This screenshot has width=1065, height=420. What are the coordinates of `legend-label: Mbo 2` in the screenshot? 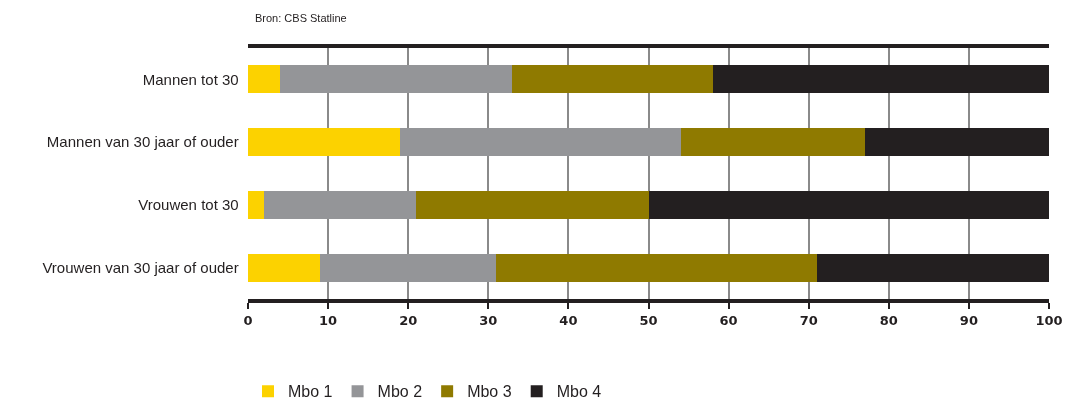 It's located at (400, 392).